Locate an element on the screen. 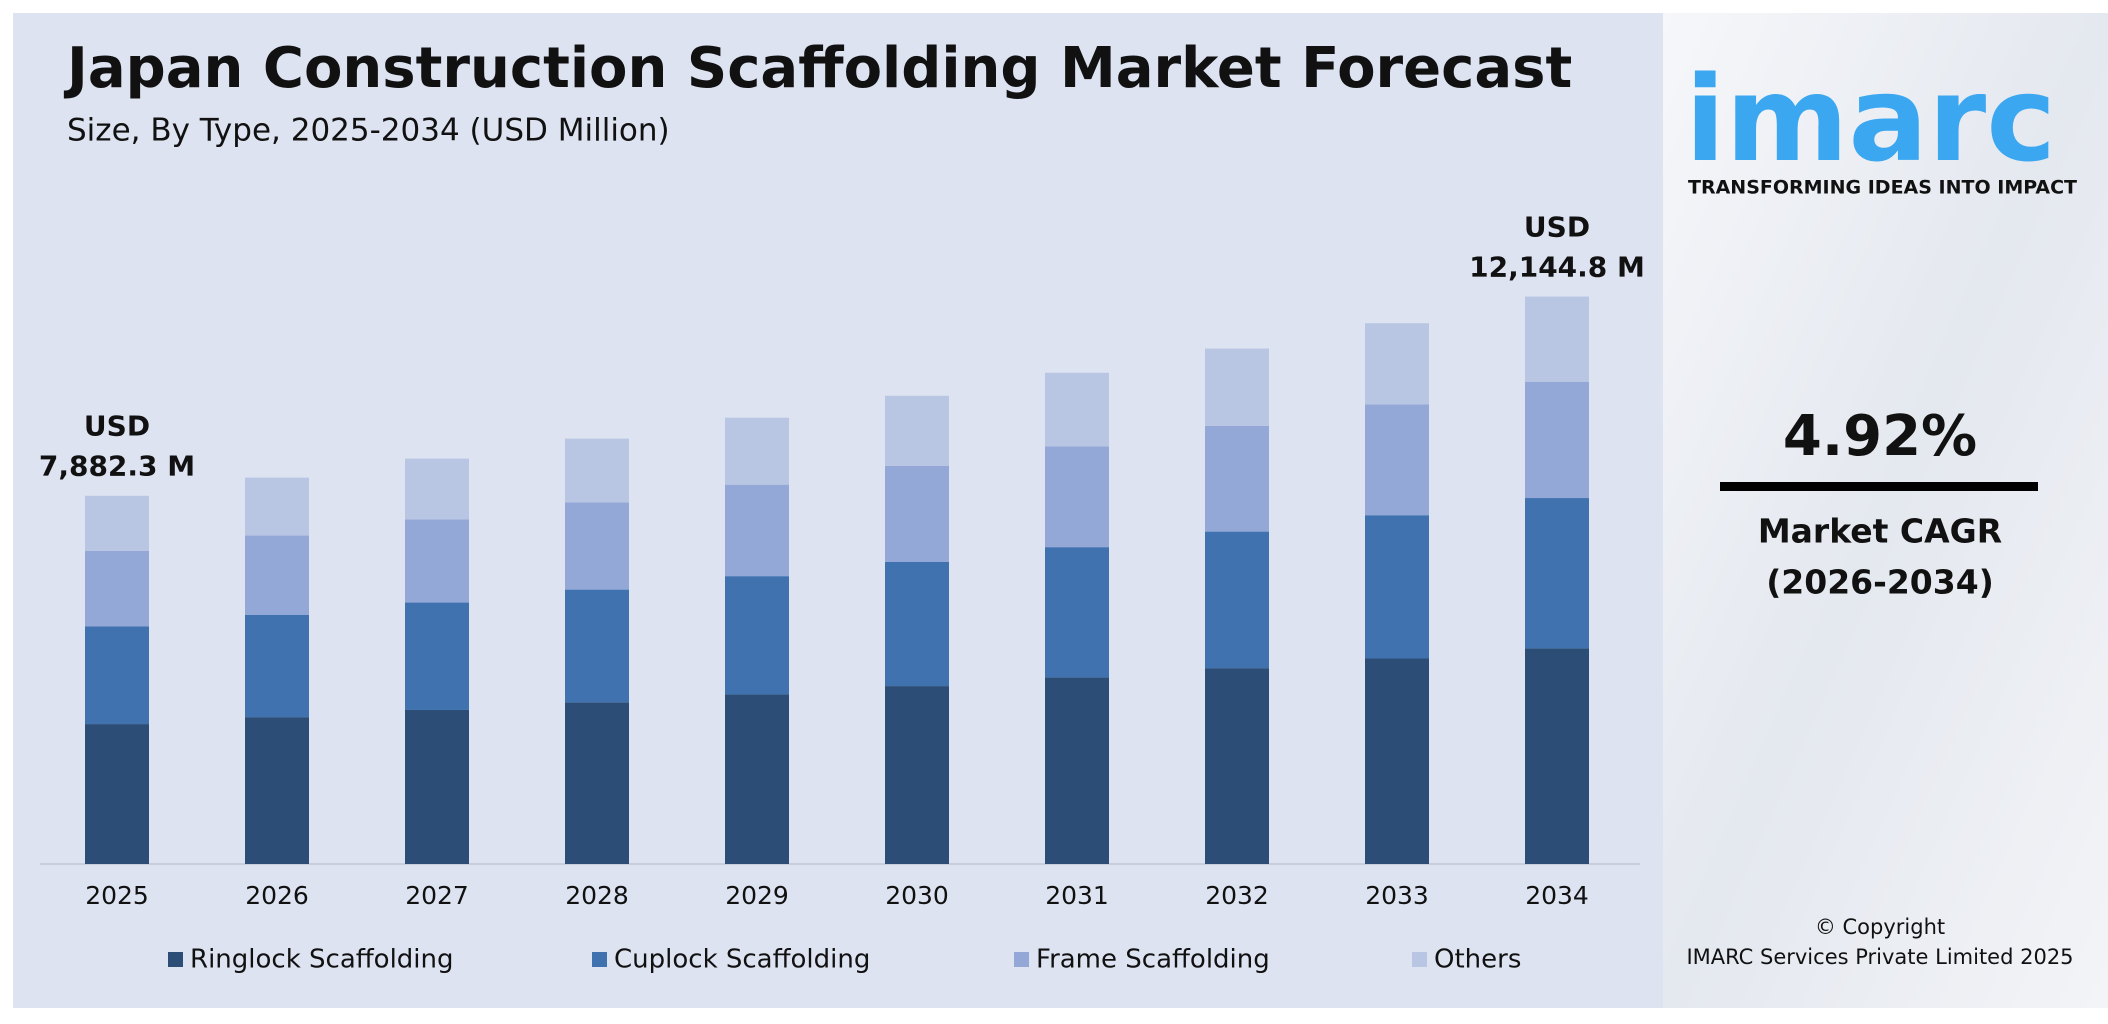  x-tick-label: 2031 is located at coordinates (1077, 895).